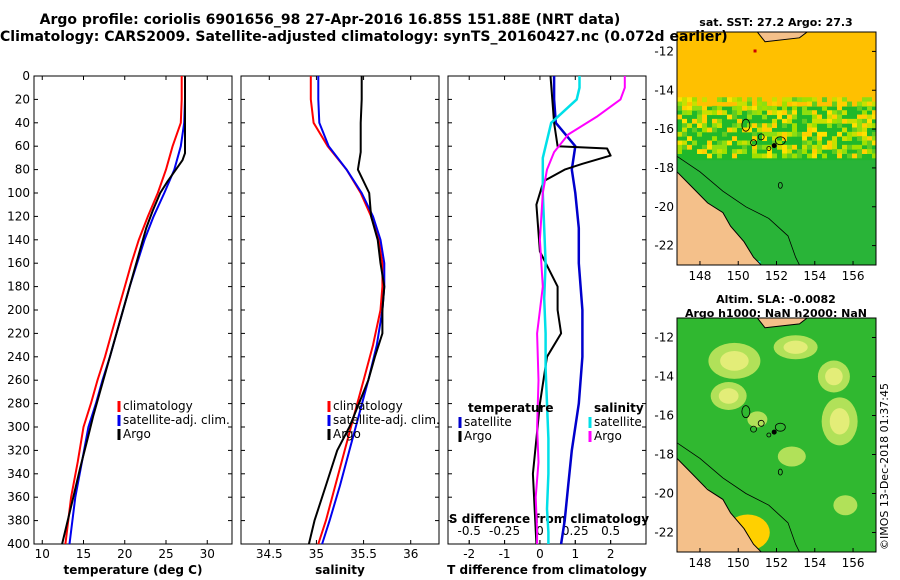  What do you see at coordinates (18, 357) in the screenshot?
I see `y-tick-label: 240` at bounding box center [18, 357].